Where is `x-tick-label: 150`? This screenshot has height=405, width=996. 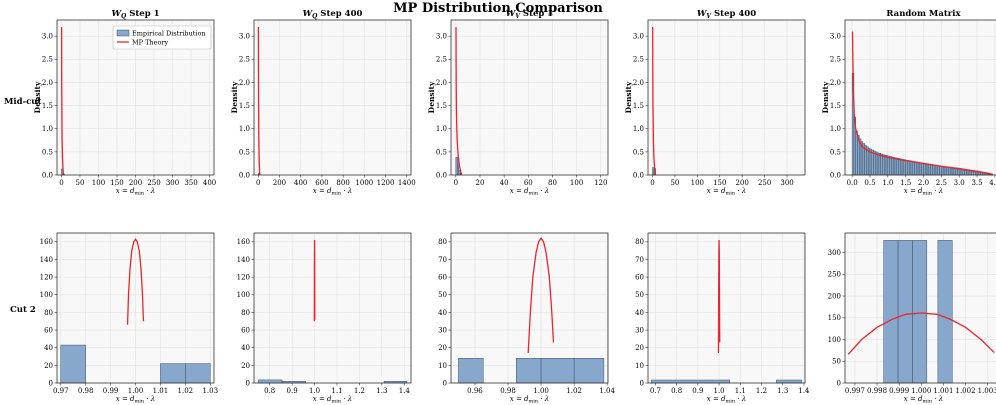 x-tick-label: 150 is located at coordinates (116, 183).